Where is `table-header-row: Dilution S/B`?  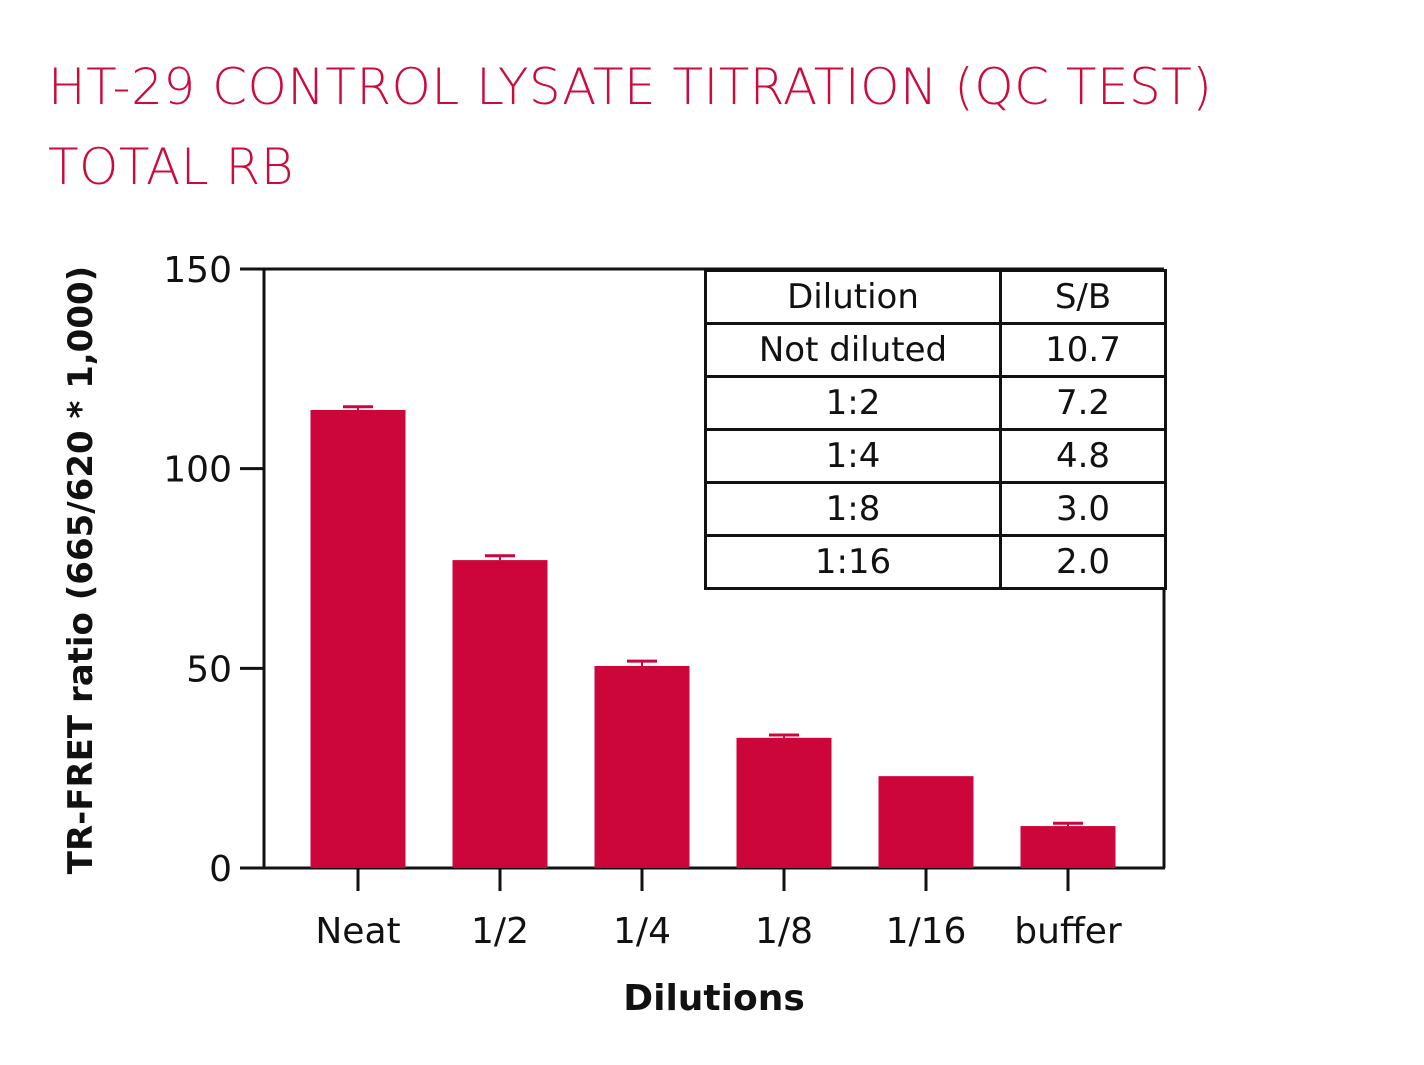 table-header-row: Dilution S/B is located at coordinates (935, 297).